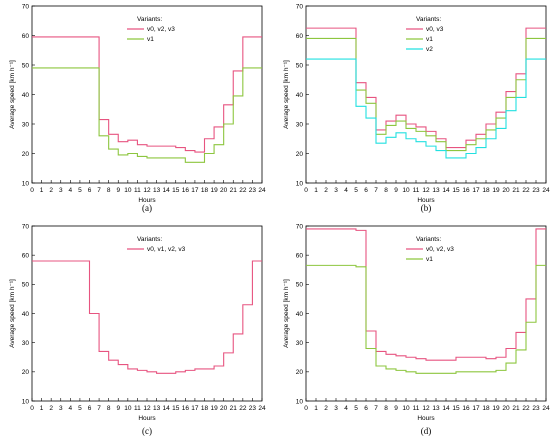 This screenshot has width=550, height=443. Describe the element at coordinates (32, 190) in the screenshot. I see `x-tick-label: 0` at that location.